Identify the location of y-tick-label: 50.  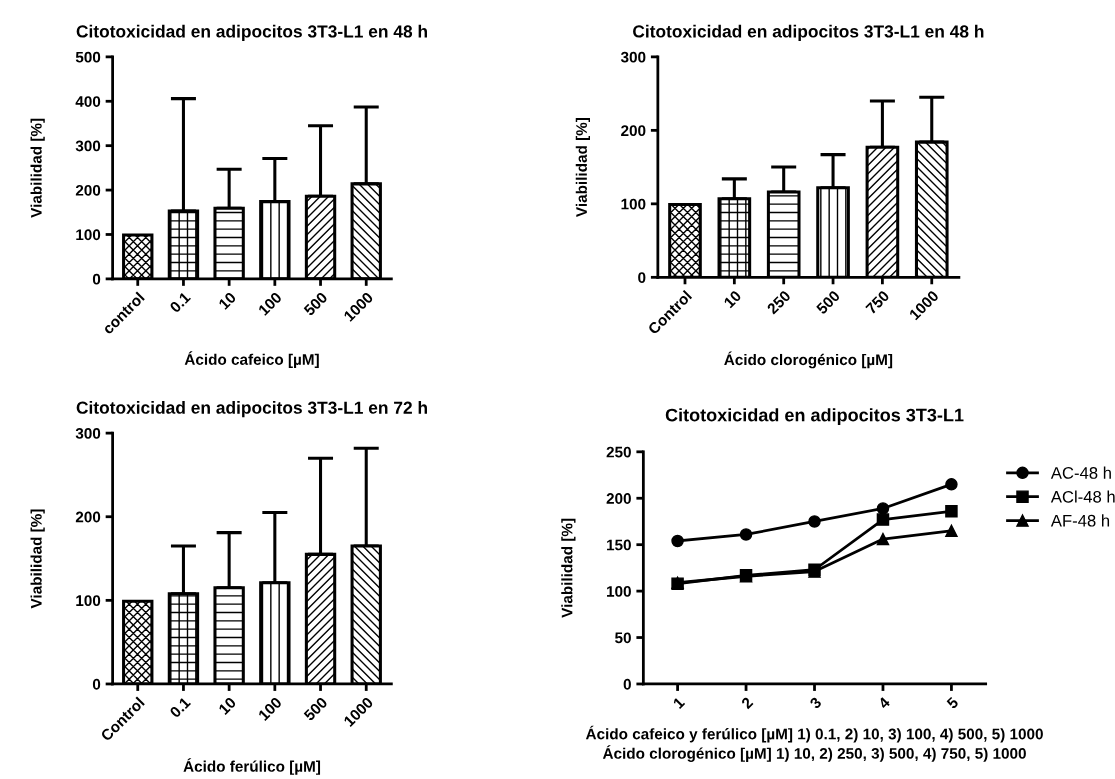
(623, 638).